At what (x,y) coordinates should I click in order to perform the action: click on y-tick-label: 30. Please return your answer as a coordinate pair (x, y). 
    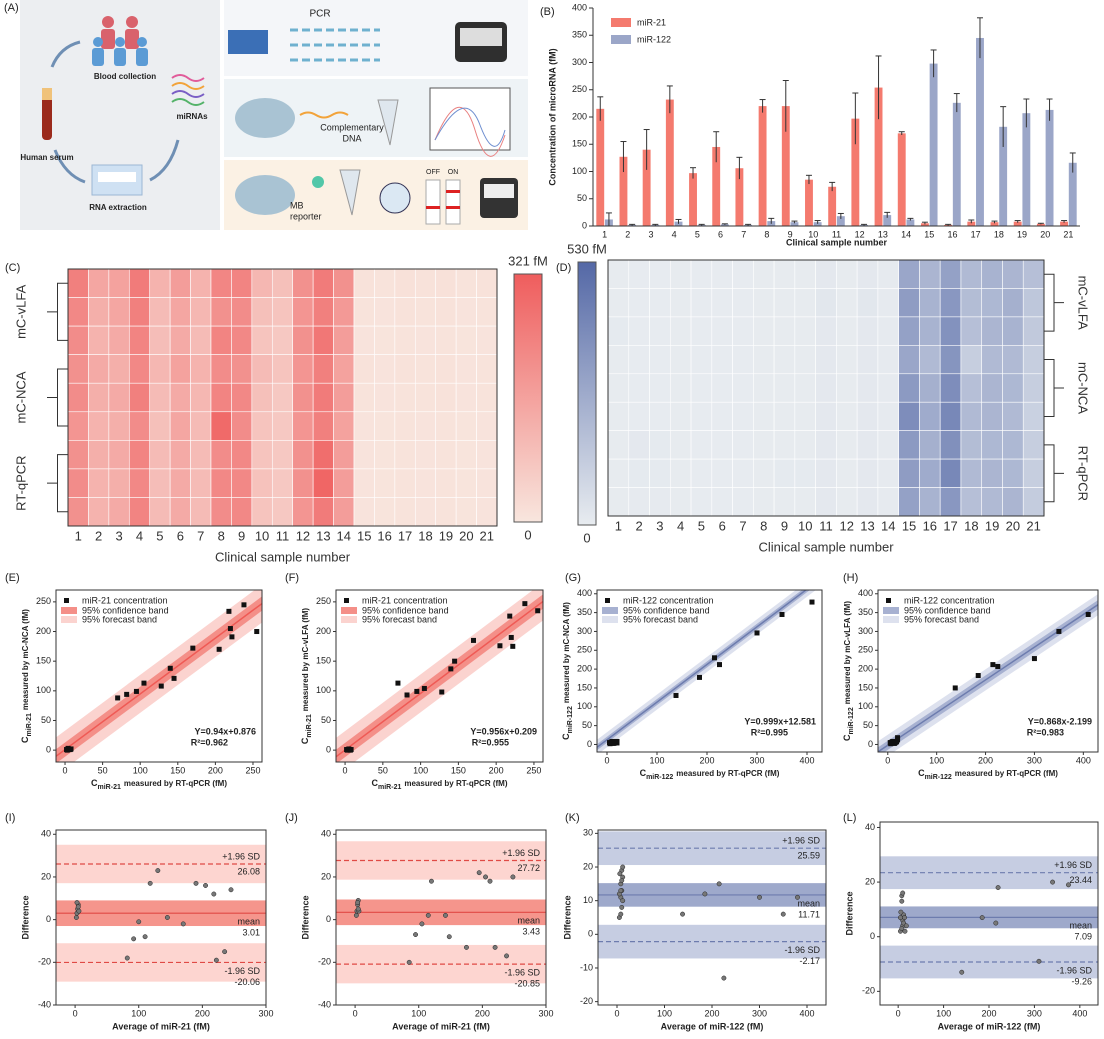
    Looking at the image, I should click on (588, 833).